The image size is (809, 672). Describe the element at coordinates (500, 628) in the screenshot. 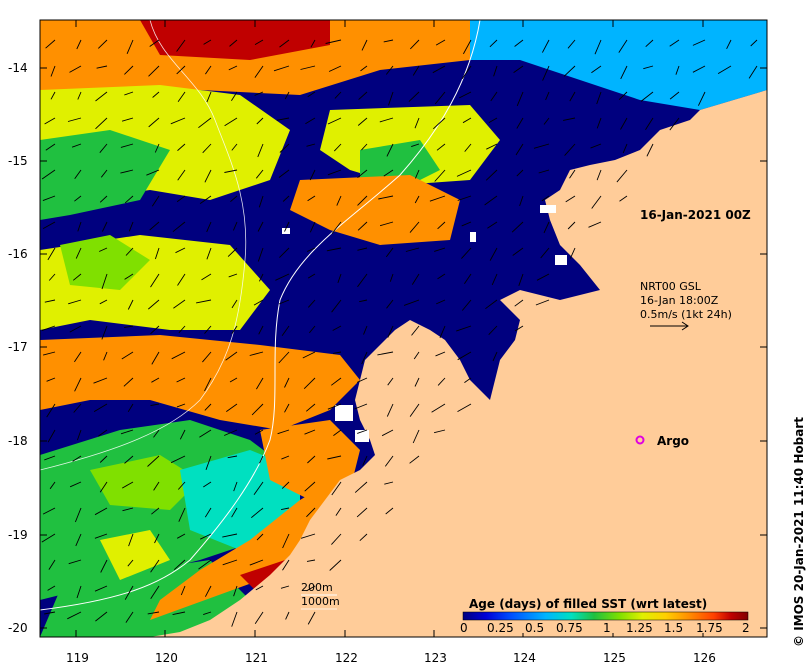

I see `colorbar-tick: 0.25` at that location.